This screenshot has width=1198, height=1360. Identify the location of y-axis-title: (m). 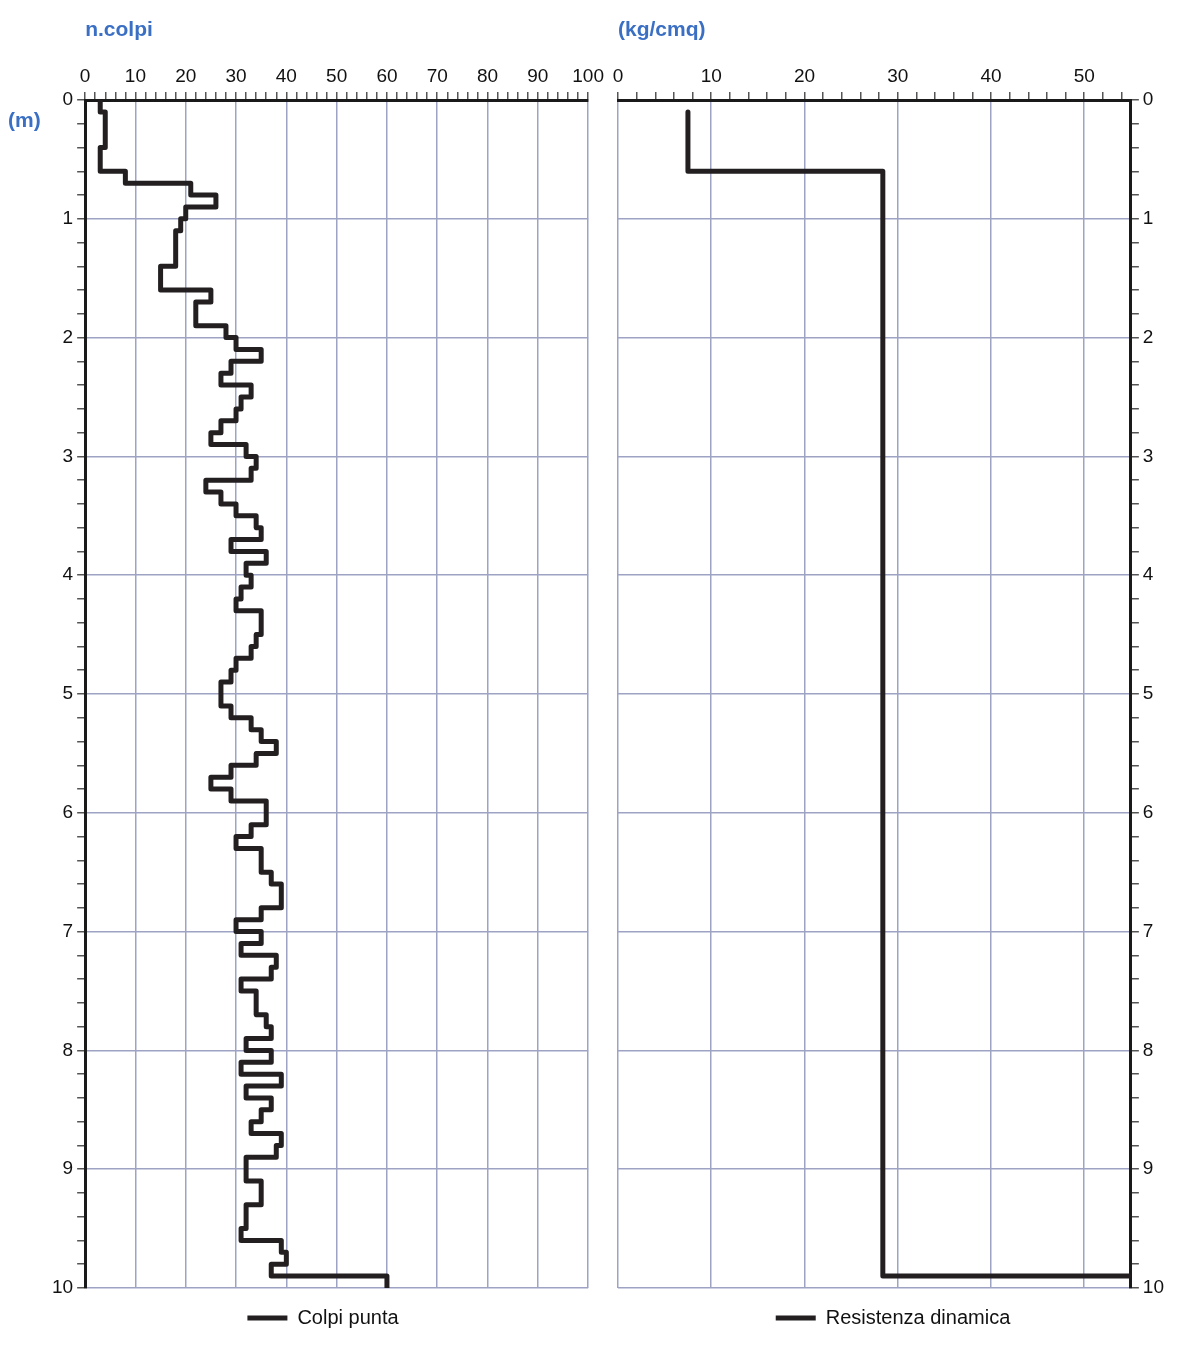
(24, 120).